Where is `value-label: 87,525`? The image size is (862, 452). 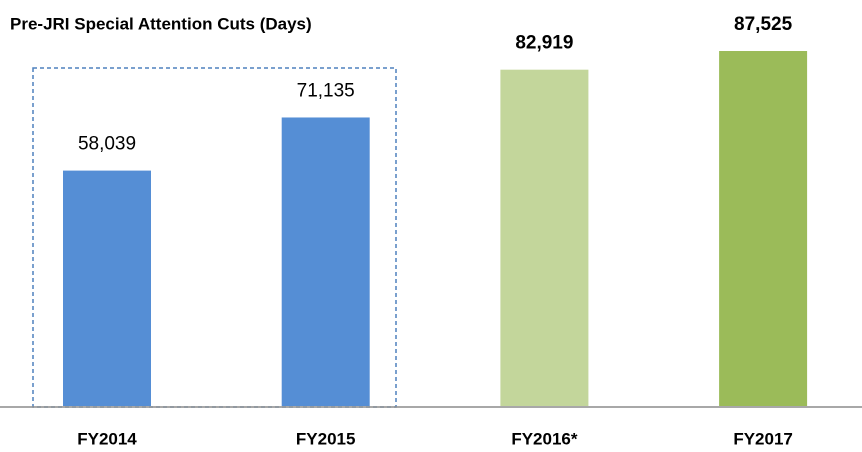
value-label: 87,525 is located at coordinates (763, 24).